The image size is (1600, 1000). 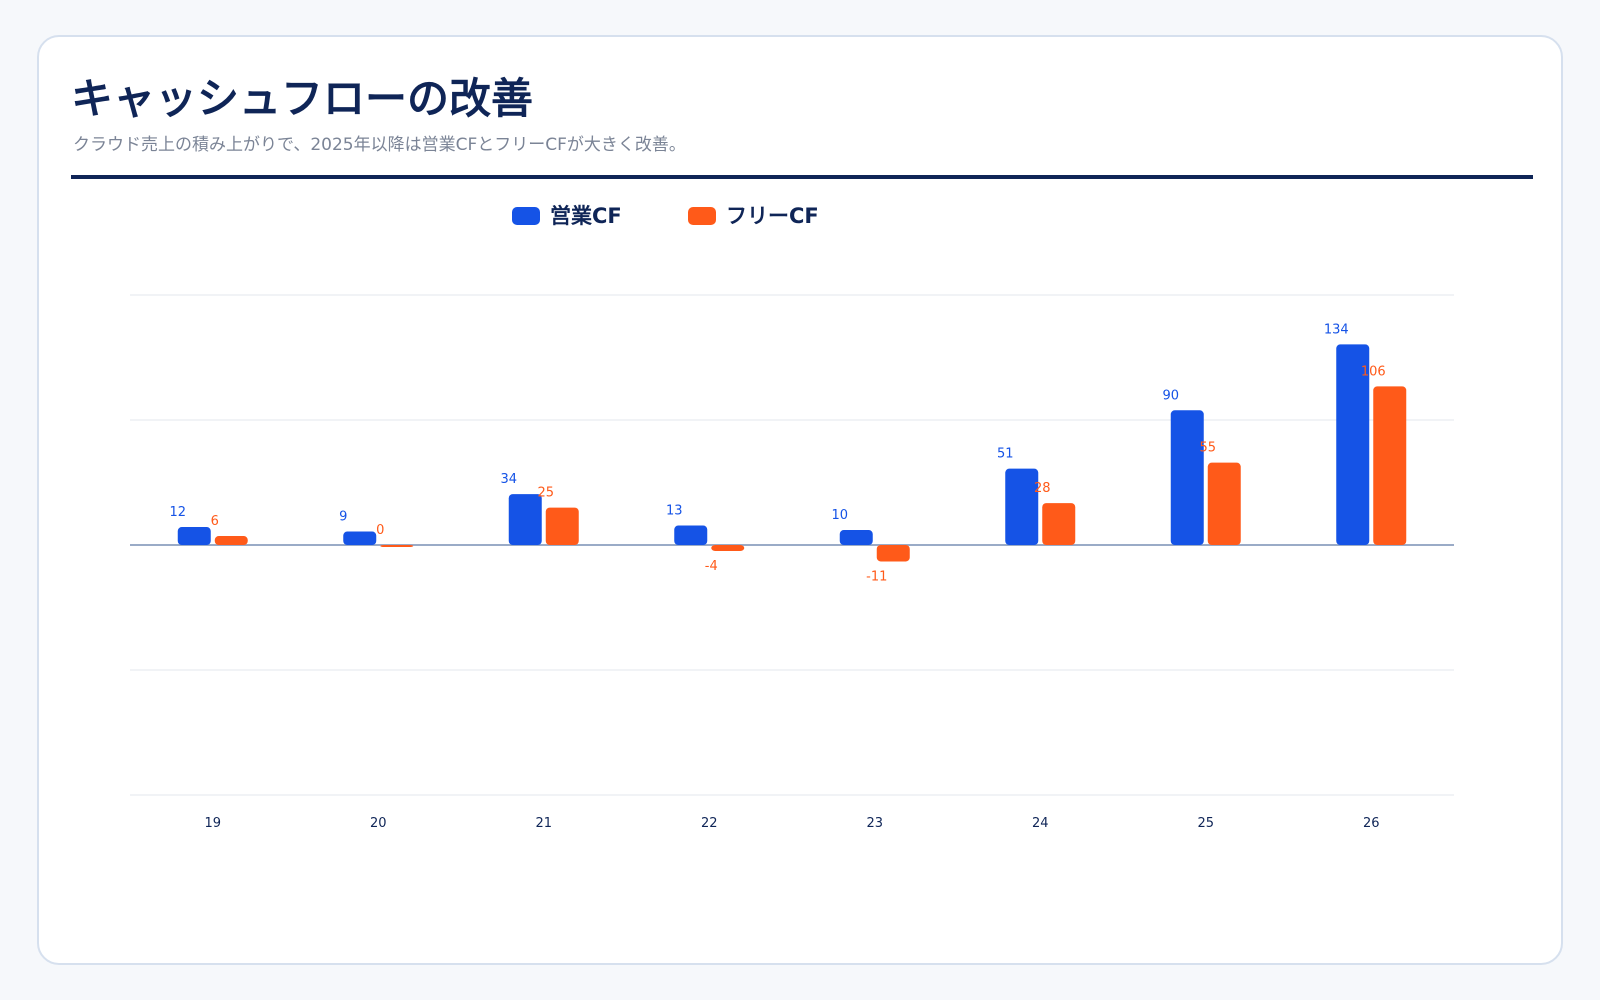 What do you see at coordinates (1040, 823) in the screenshot?
I see `x-tick-label: 24` at bounding box center [1040, 823].